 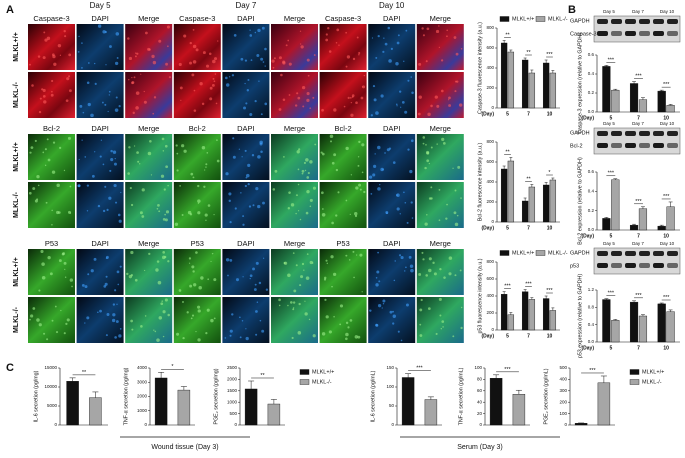 What do you see at coordinates (36, 396) in the screenshot?
I see `y-axis-label: IL-6 secretion (pg/mg)` at bounding box center [36, 396].